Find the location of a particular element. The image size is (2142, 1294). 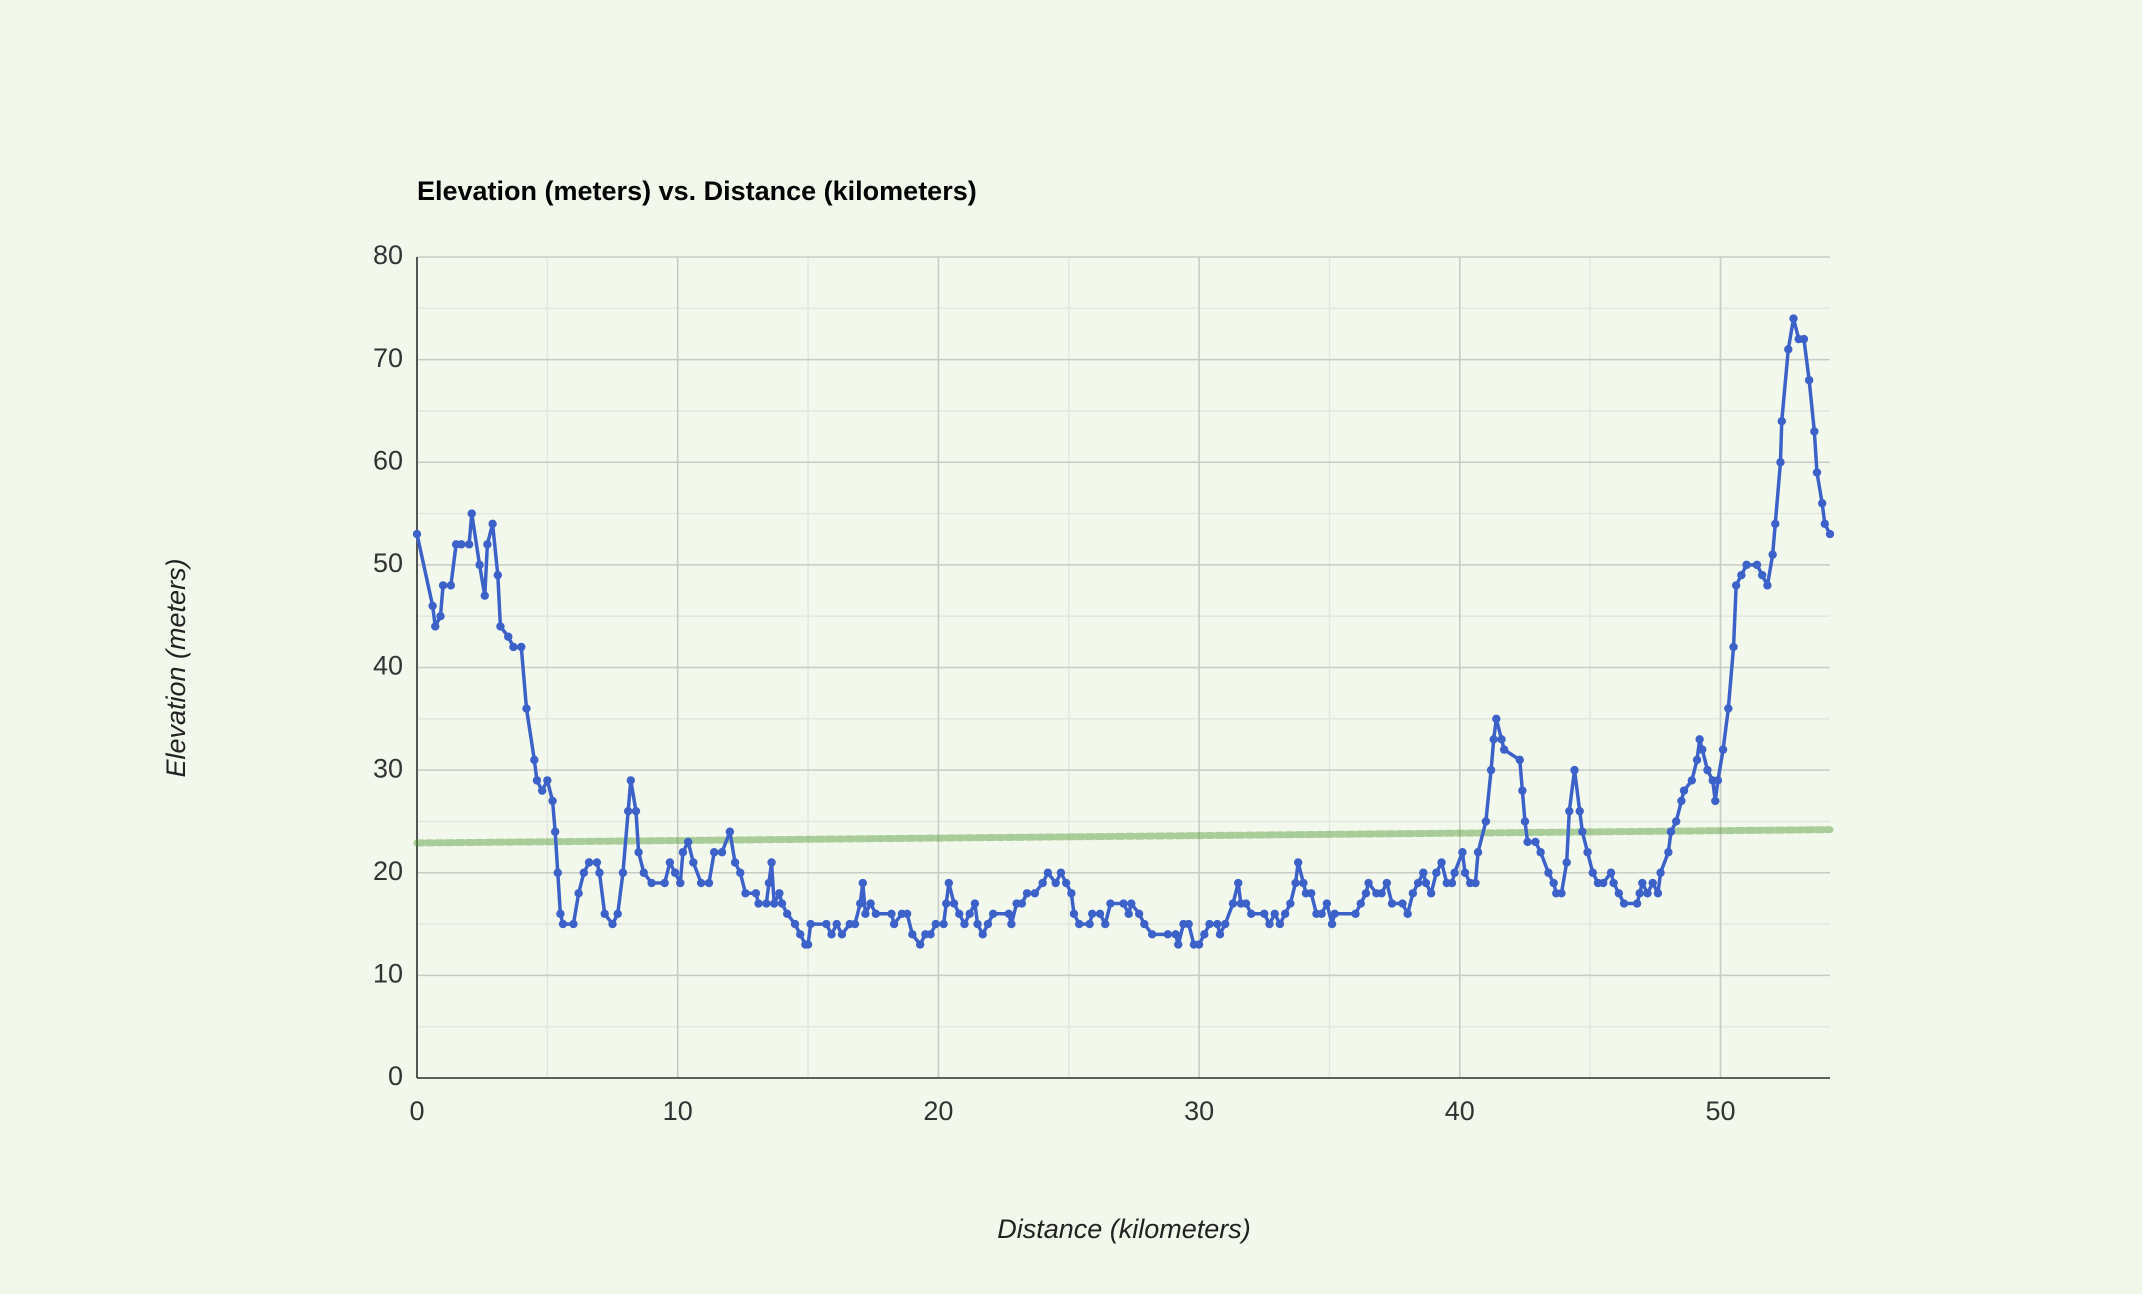

y-axis-label: Elevation (meters) is located at coordinates (176, 667).